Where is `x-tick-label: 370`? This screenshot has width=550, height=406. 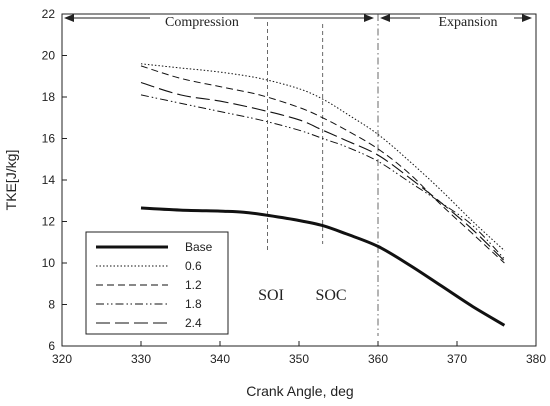 x-tick-label: 370 is located at coordinates (457, 359).